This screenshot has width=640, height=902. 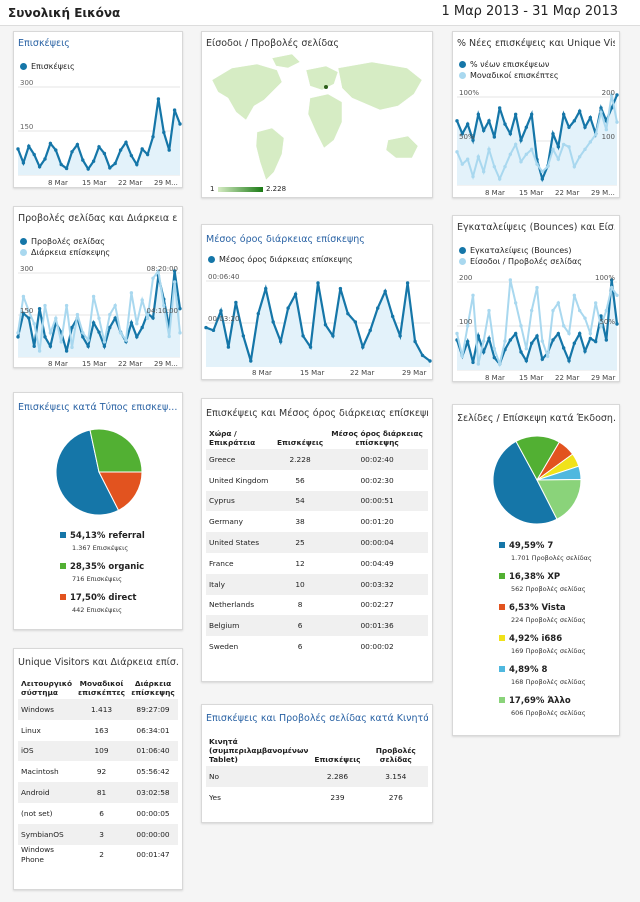 I want to click on table-row: No 2.286 3.154, so click(x=317, y=776).